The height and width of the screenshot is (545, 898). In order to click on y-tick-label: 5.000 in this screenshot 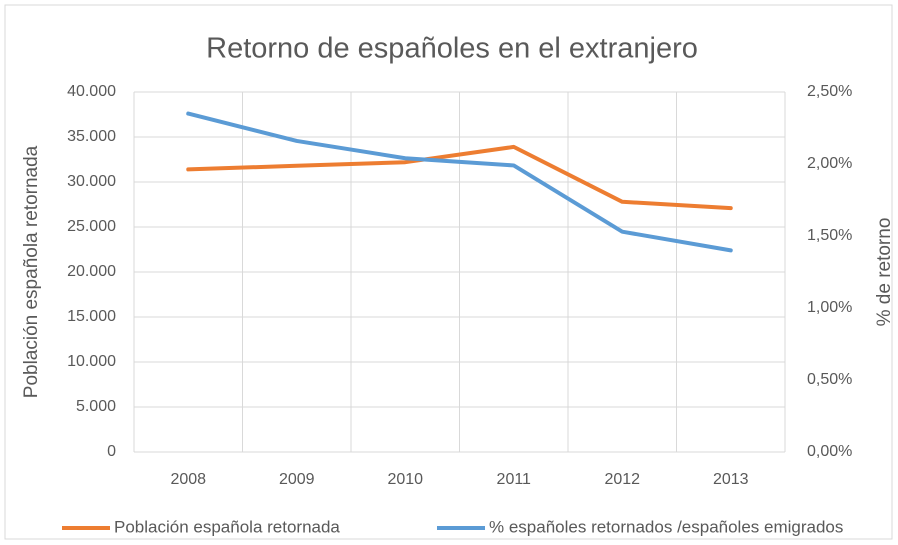, I will do `click(96, 406)`.